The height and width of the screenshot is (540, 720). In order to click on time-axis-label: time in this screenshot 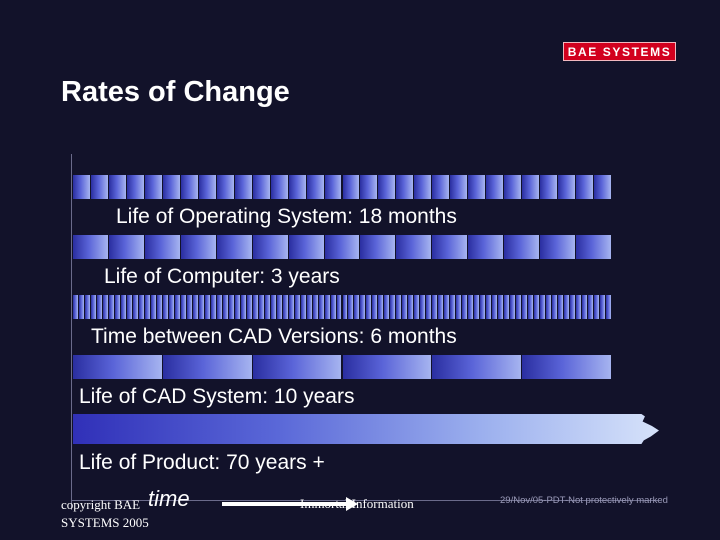, I will do `click(169, 498)`.